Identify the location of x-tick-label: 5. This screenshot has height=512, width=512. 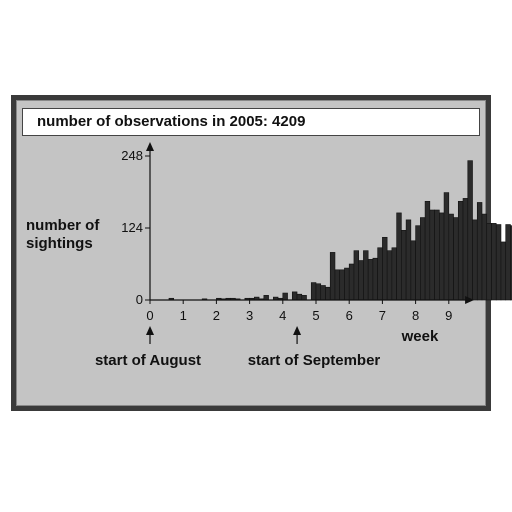
(315, 315).